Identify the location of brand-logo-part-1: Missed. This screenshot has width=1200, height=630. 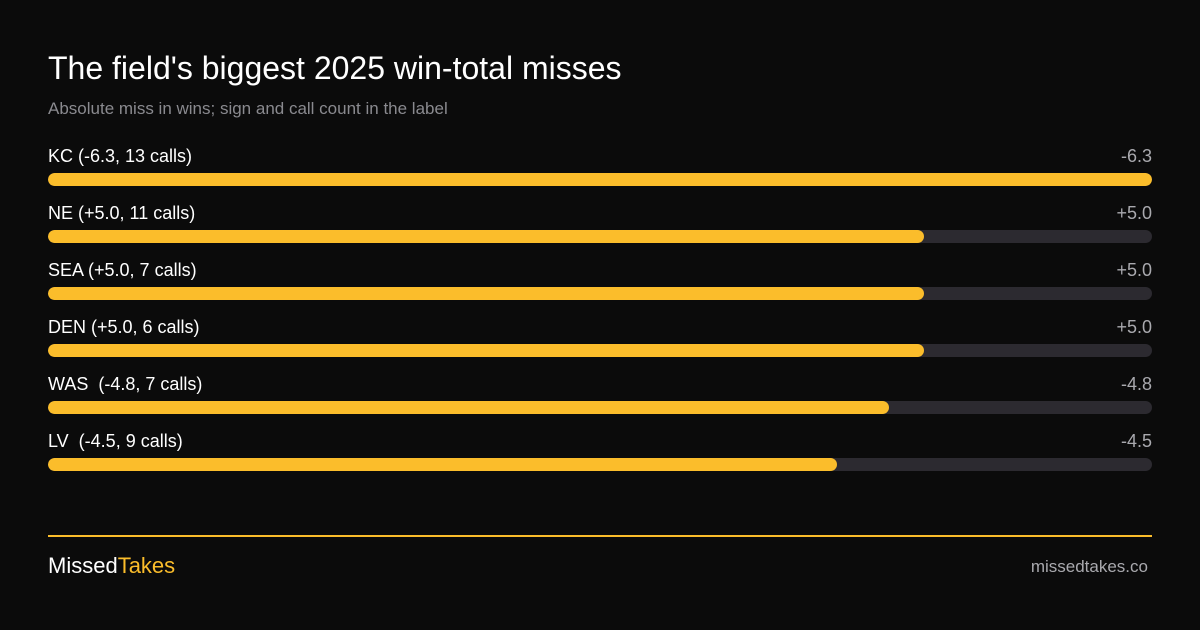
(83, 565).